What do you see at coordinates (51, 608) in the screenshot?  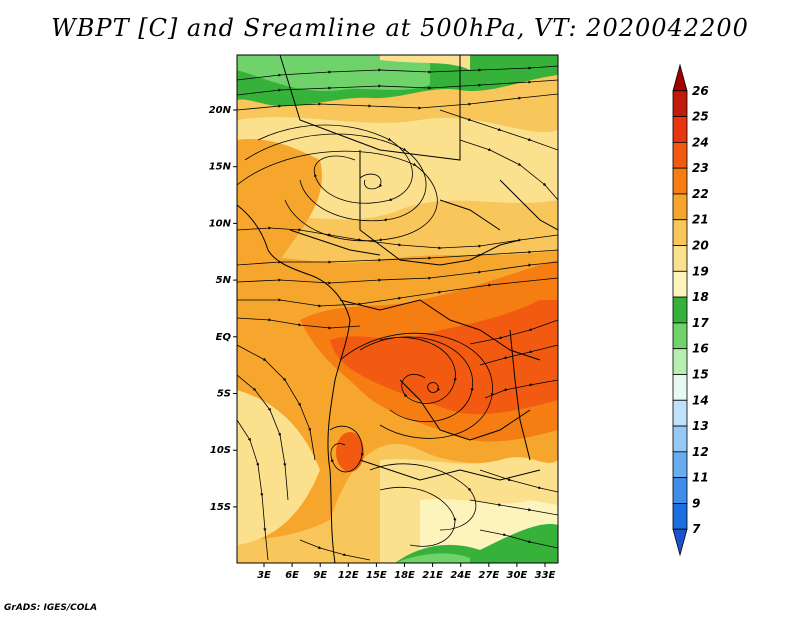 I see `grads-credit: GrADS: IGES/COLA` at bounding box center [51, 608].